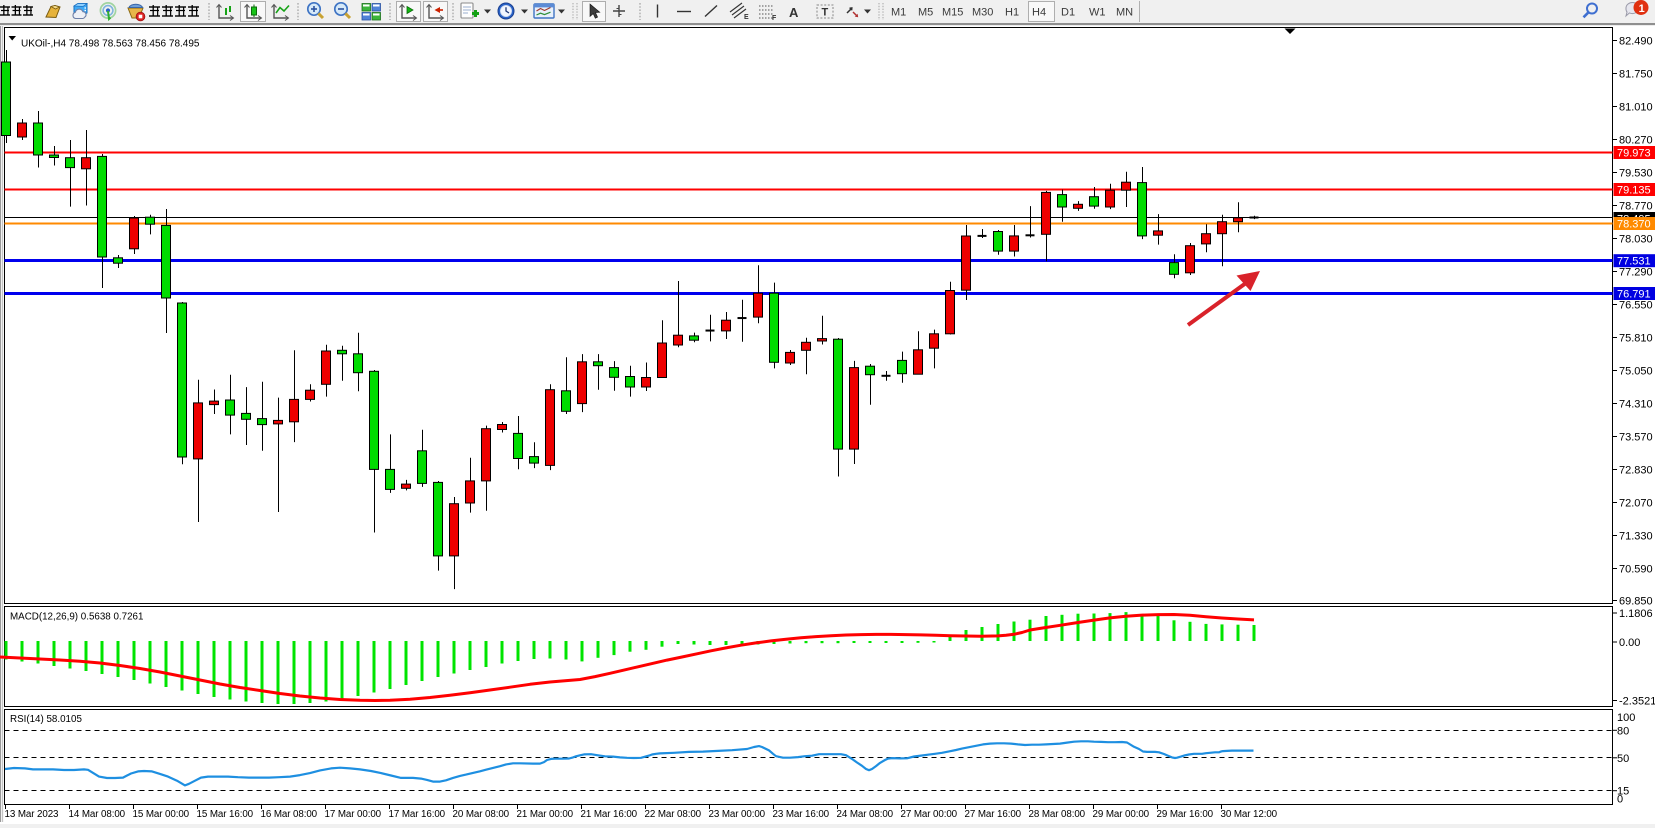 This screenshot has width=1655, height=828. I want to click on svg-text: W1, so click(1097, 13).